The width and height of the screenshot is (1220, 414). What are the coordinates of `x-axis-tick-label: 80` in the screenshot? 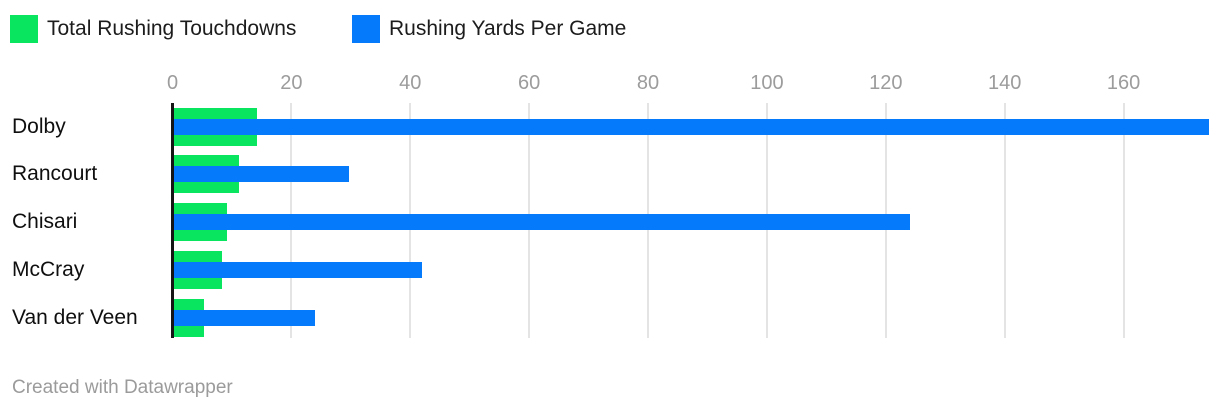 It's located at (648, 83).